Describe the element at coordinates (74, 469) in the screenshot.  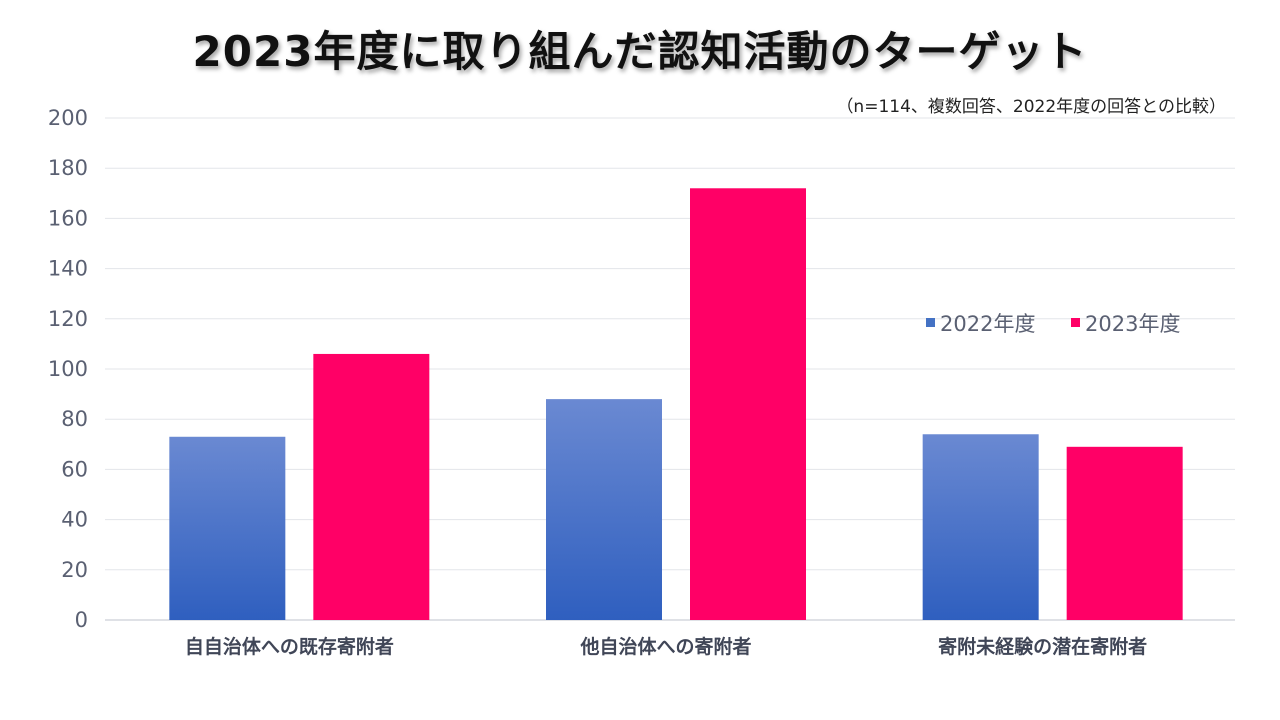
I see `y-tick-label: 60` at that location.